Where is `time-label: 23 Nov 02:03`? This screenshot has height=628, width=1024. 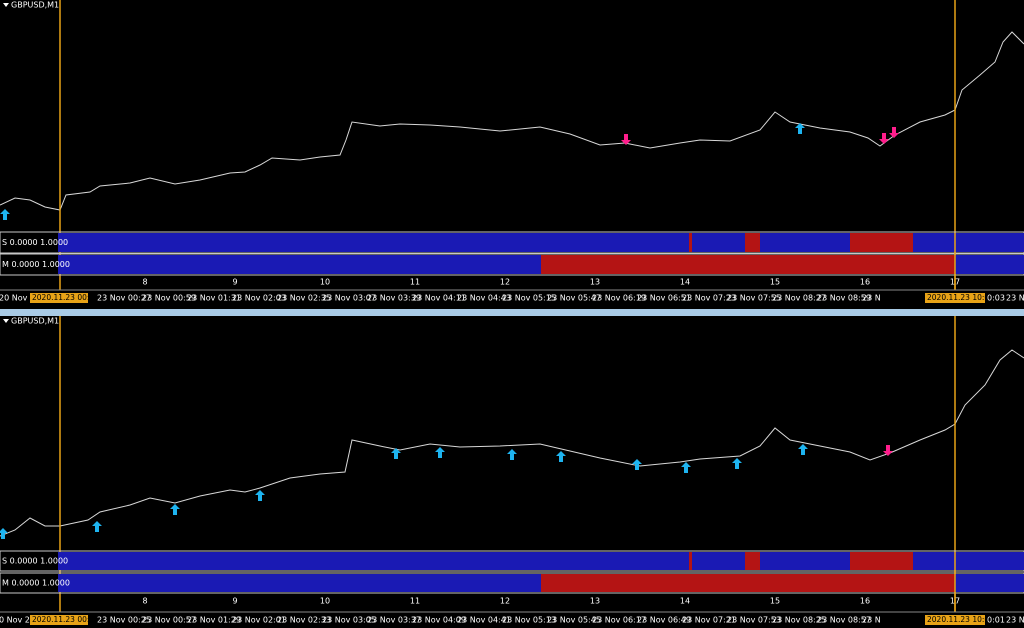 time-label: 23 Nov 02:03 is located at coordinates (259, 298).